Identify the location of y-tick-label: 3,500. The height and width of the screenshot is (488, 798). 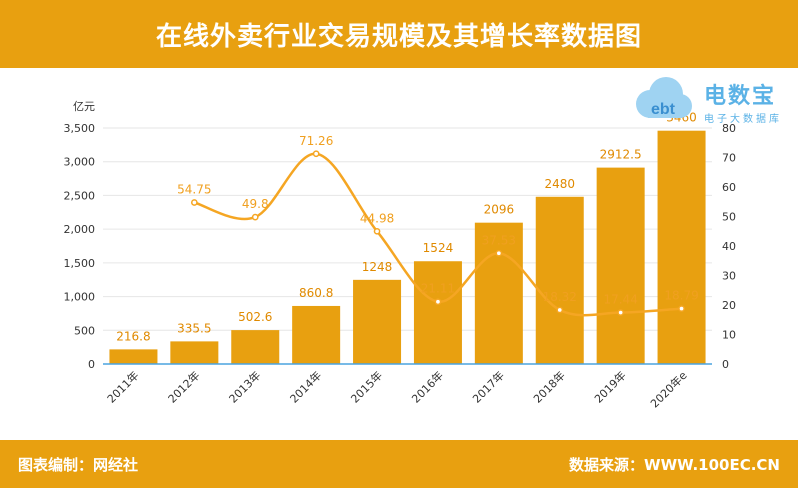
(80, 128).